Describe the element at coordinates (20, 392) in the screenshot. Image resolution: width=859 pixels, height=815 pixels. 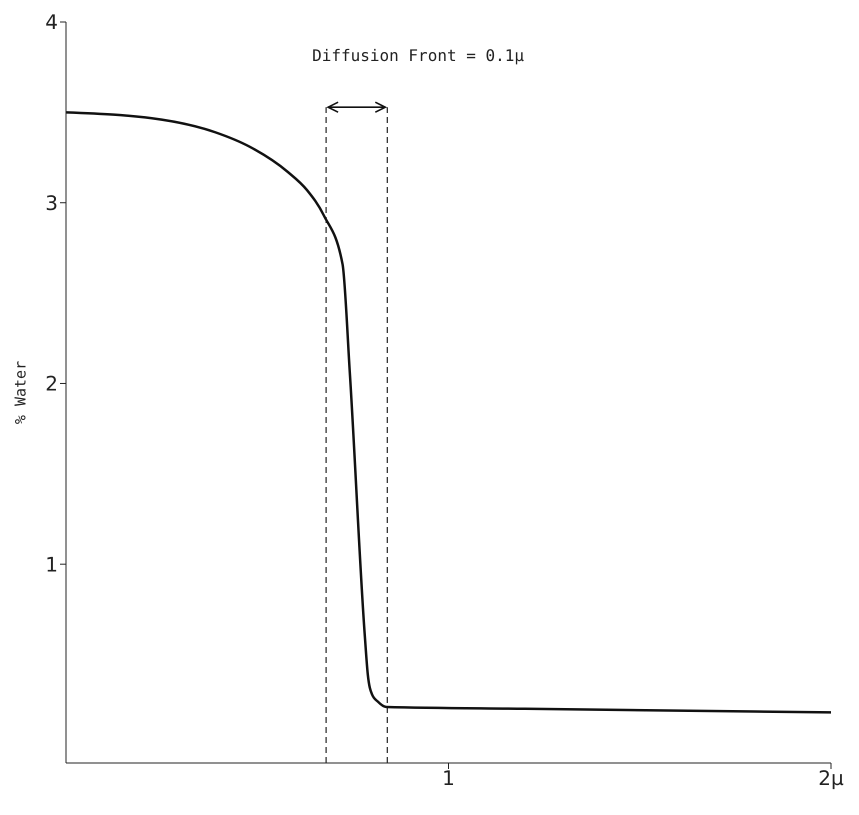
I see `y-axis-title: % Water` at that location.